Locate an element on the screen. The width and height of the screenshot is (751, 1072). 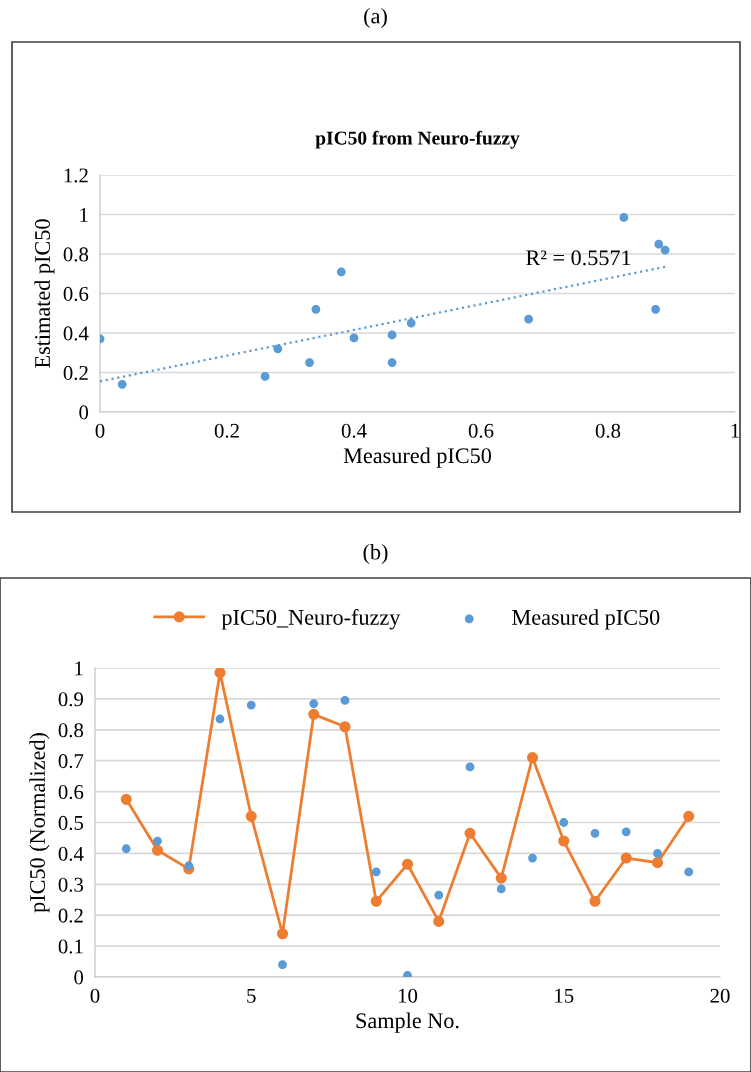
x-tick-label: 20 is located at coordinates (720, 995).